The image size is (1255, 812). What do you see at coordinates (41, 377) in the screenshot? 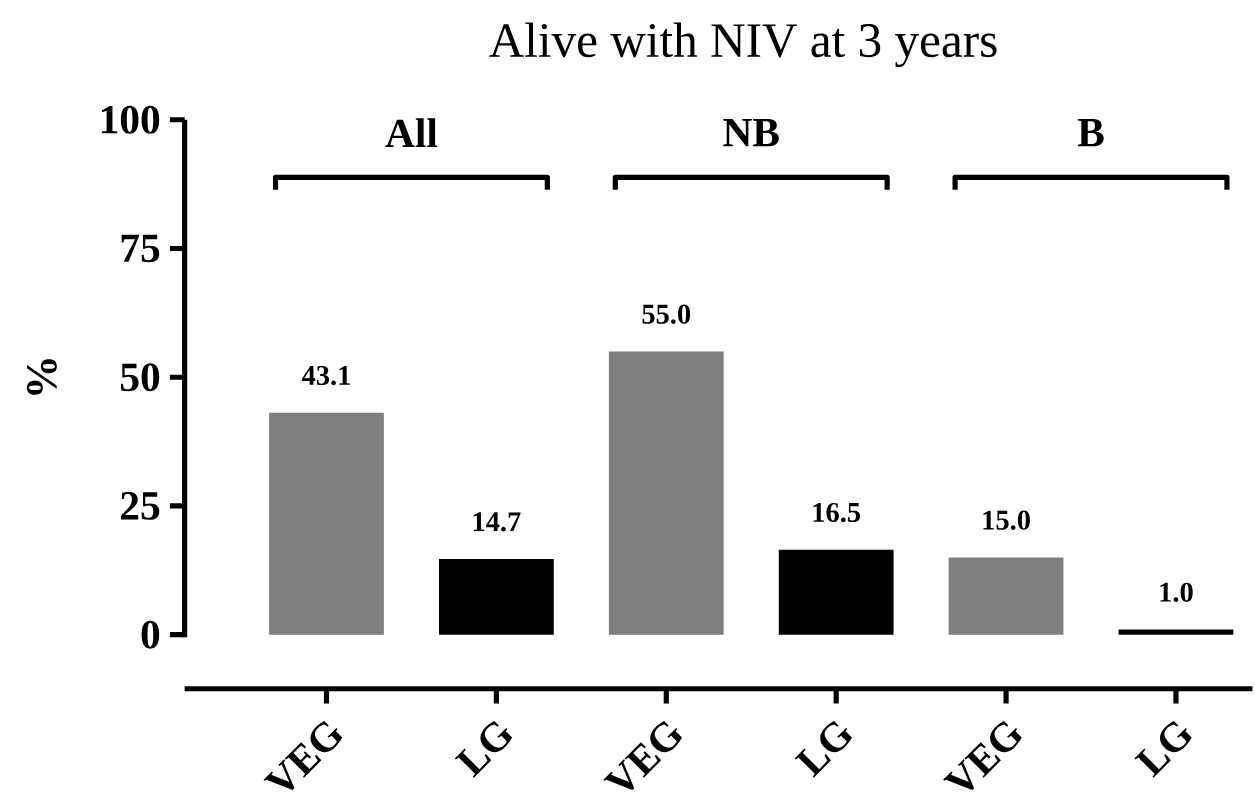
I see `y-axis-title: %` at bounding box center [41, 377].